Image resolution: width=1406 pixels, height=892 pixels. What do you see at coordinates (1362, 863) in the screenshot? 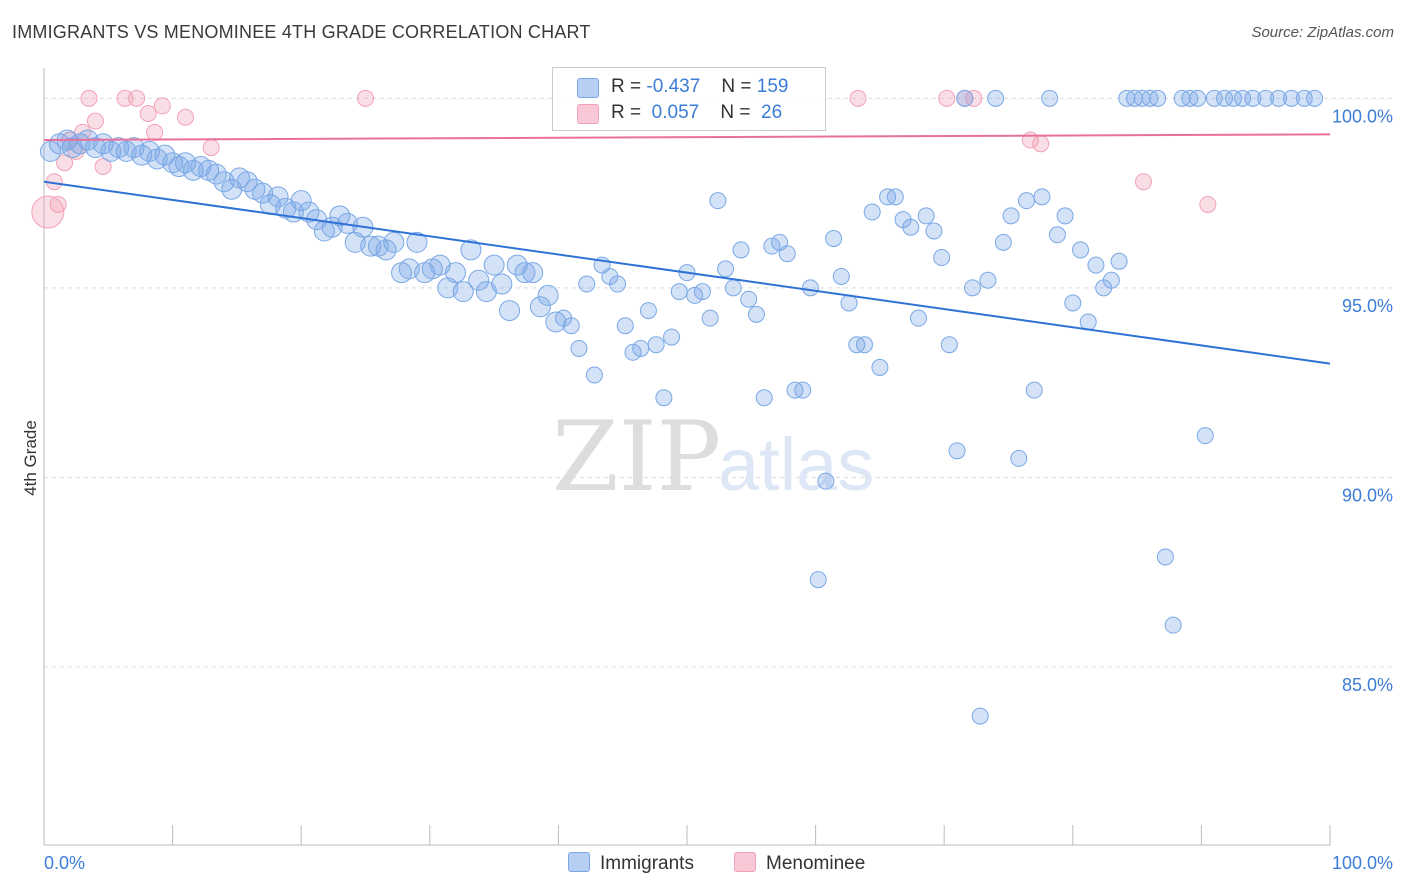
I see `x-tick-label-max: 100.0%` at bounding box center [1362, 863].